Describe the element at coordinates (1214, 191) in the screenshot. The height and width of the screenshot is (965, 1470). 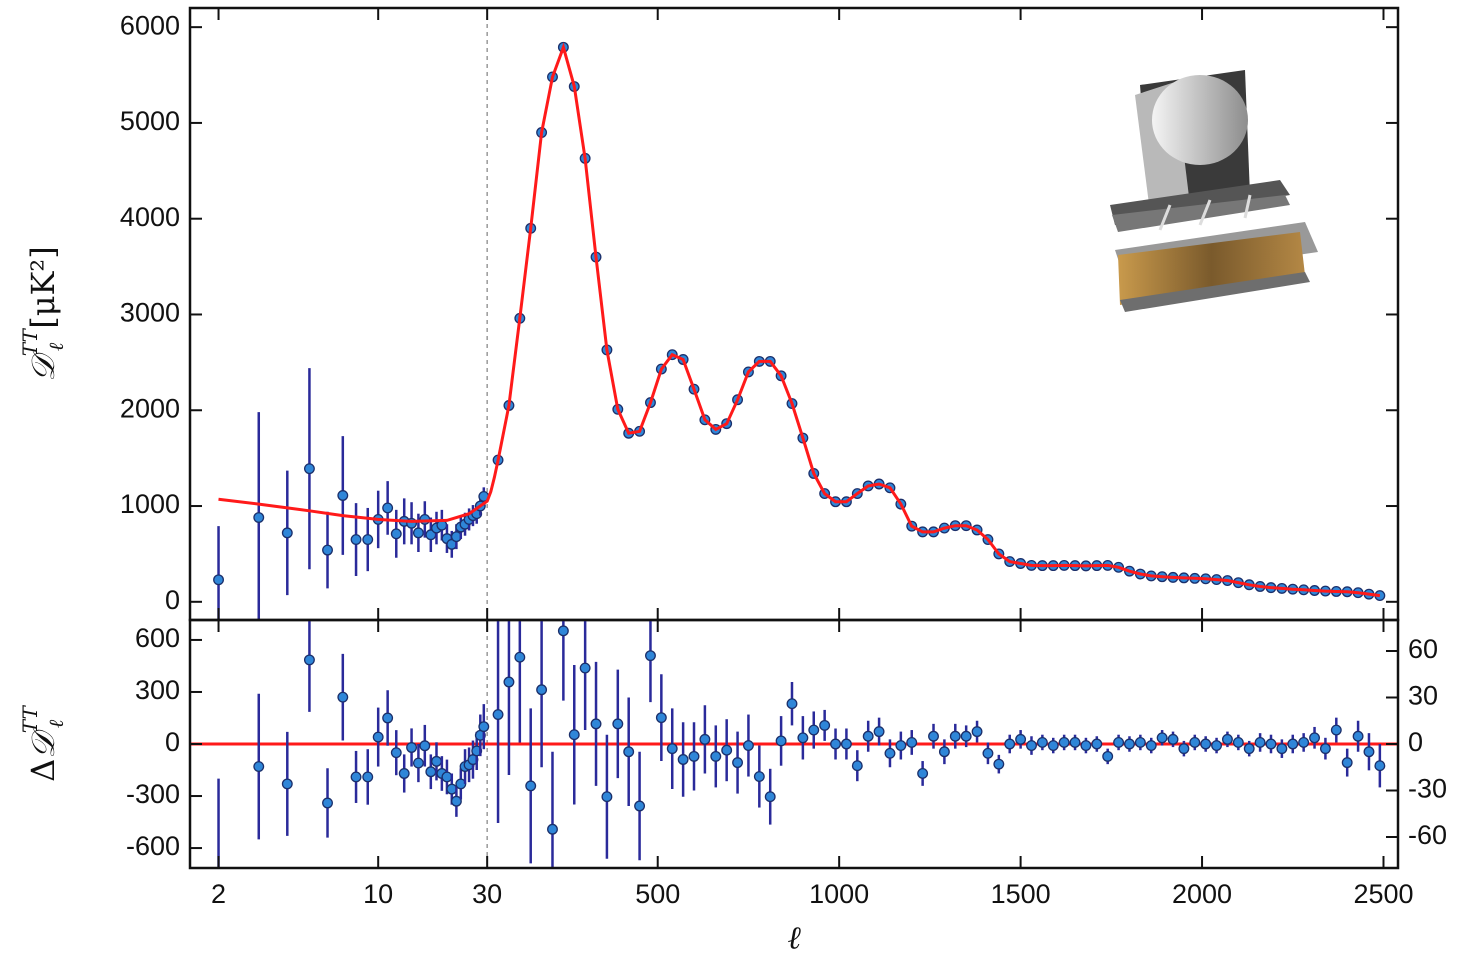
I see `satellite-illustration` at that location.